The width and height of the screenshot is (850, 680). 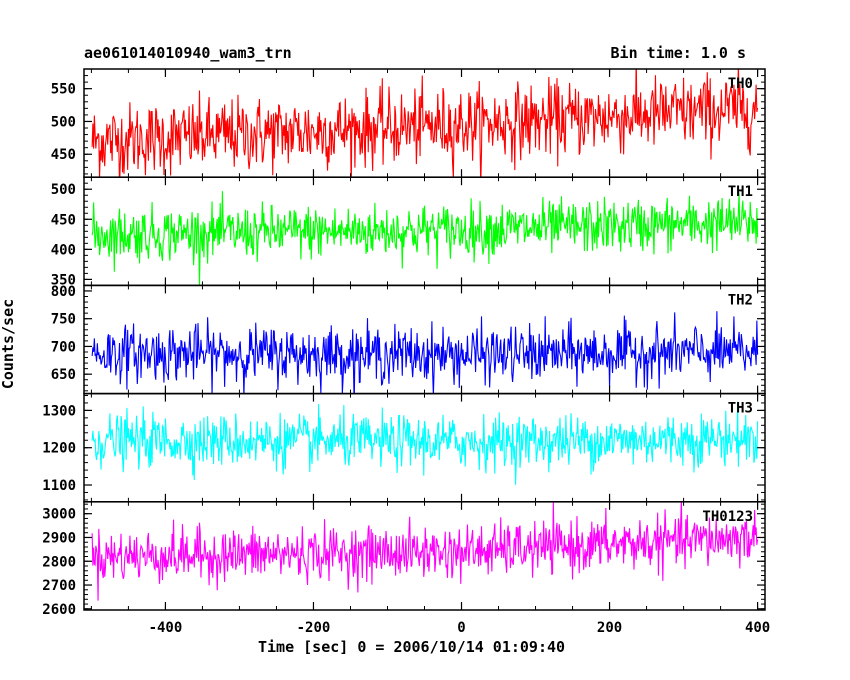 What do you see at coordinates (425, 443) in the screenshot?
I see `series-th3` at bounding box center [425, 443].